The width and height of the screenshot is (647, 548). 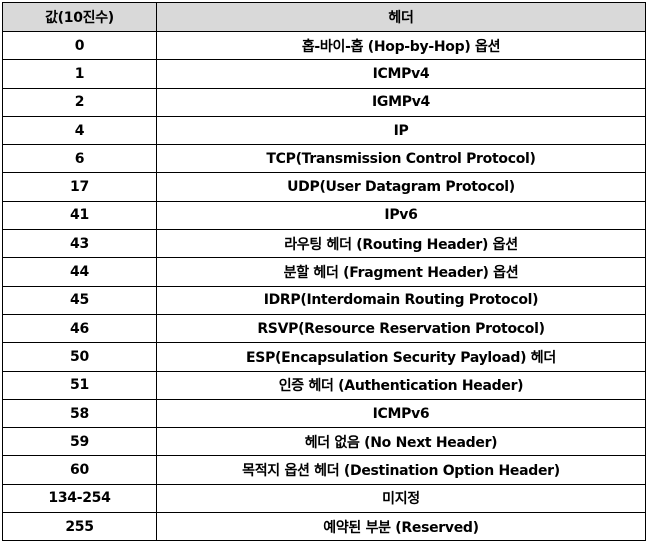 I want to click on cell-value: 6, so click(x=79, y=159).